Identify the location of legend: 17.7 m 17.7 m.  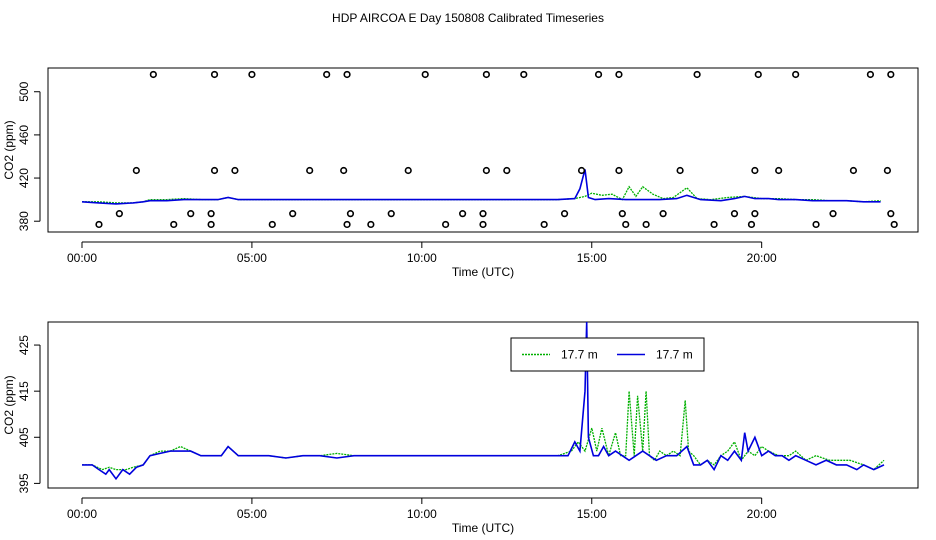
(607, 354).